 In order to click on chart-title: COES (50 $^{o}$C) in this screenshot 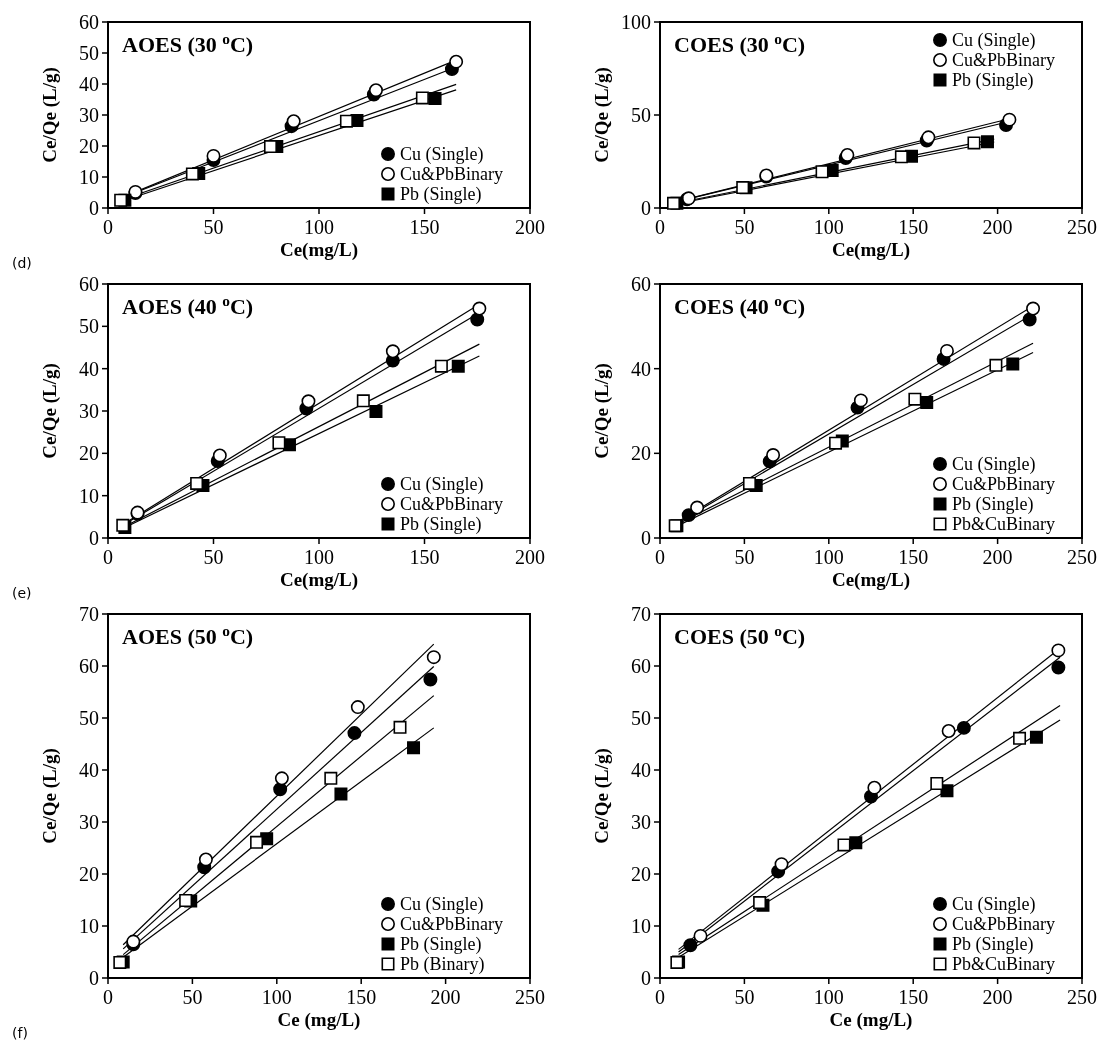, I will do `click(740, 635)`.